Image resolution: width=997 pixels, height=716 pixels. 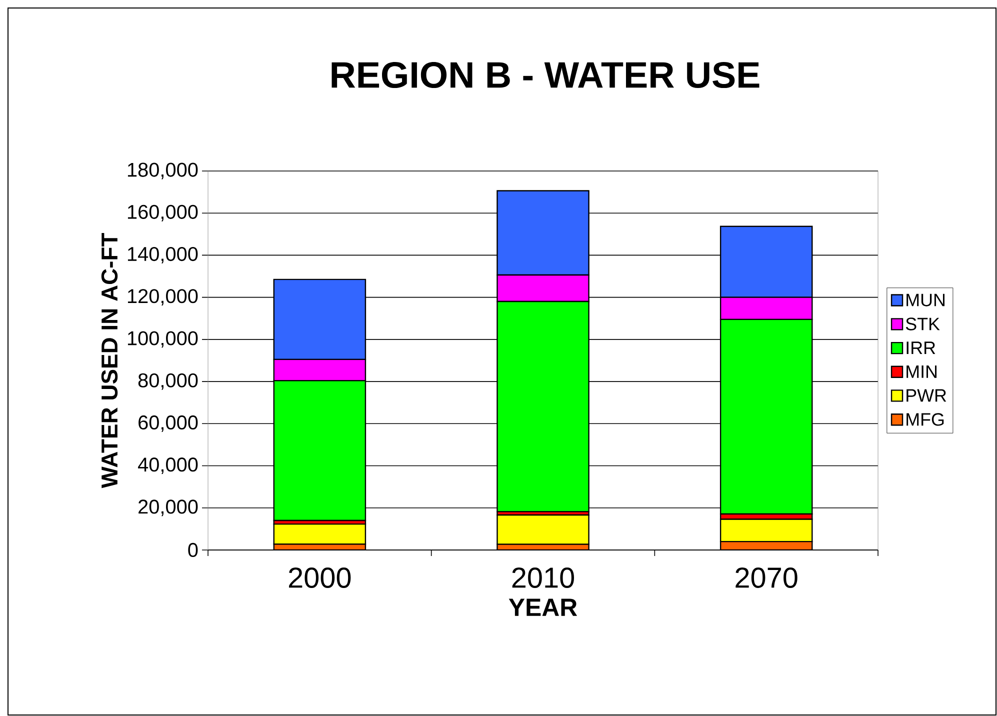 What do you see at coordinates (168, 466) in the screenshot?
I see `y-tick-label: 40,000` at bounding box center [168, 466].